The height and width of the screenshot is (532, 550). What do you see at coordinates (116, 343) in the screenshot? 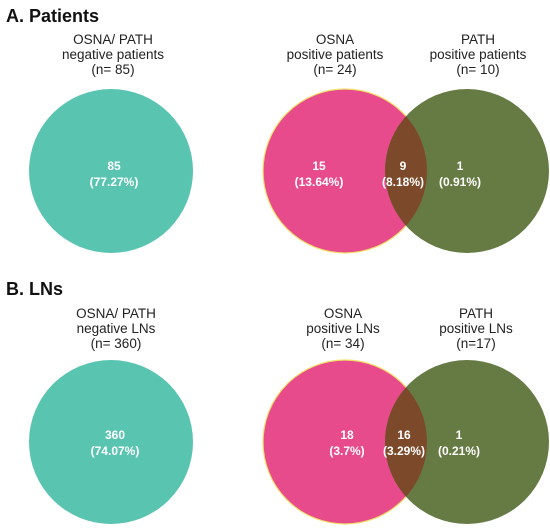
I see `label-line: (n= 360)` at bounding box center [116, 343].